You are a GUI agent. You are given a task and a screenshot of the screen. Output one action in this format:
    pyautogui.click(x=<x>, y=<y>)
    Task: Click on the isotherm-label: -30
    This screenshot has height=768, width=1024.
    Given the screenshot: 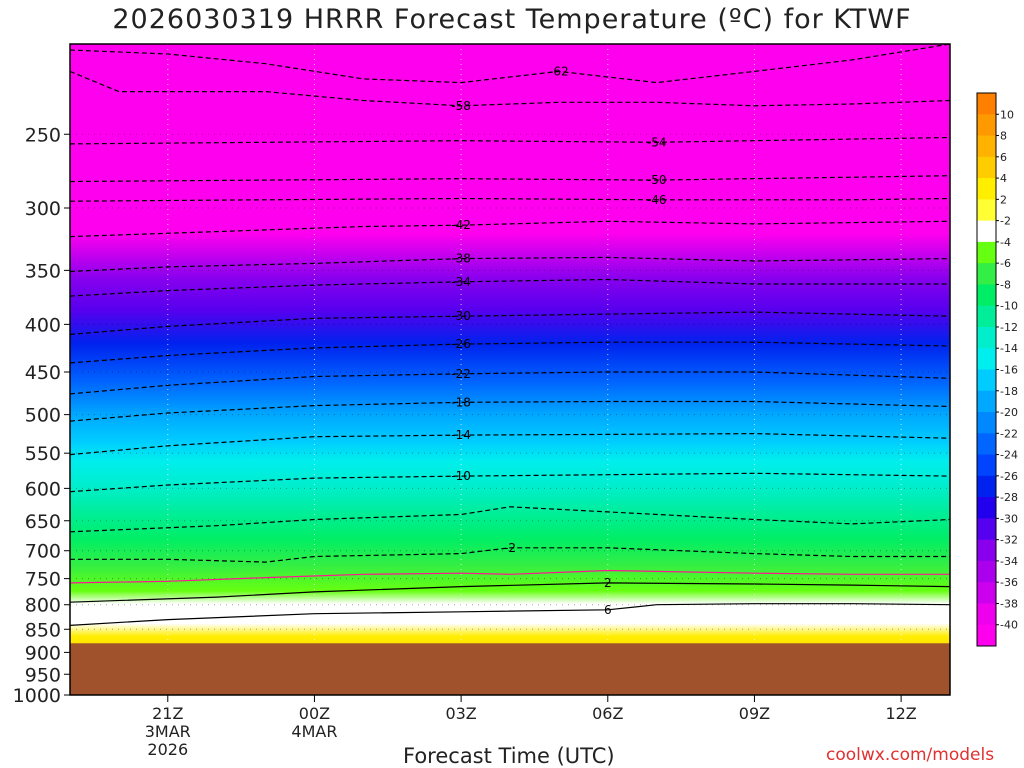 What is the action you would take?
    pyautogui.click(x=461, y=316)
    